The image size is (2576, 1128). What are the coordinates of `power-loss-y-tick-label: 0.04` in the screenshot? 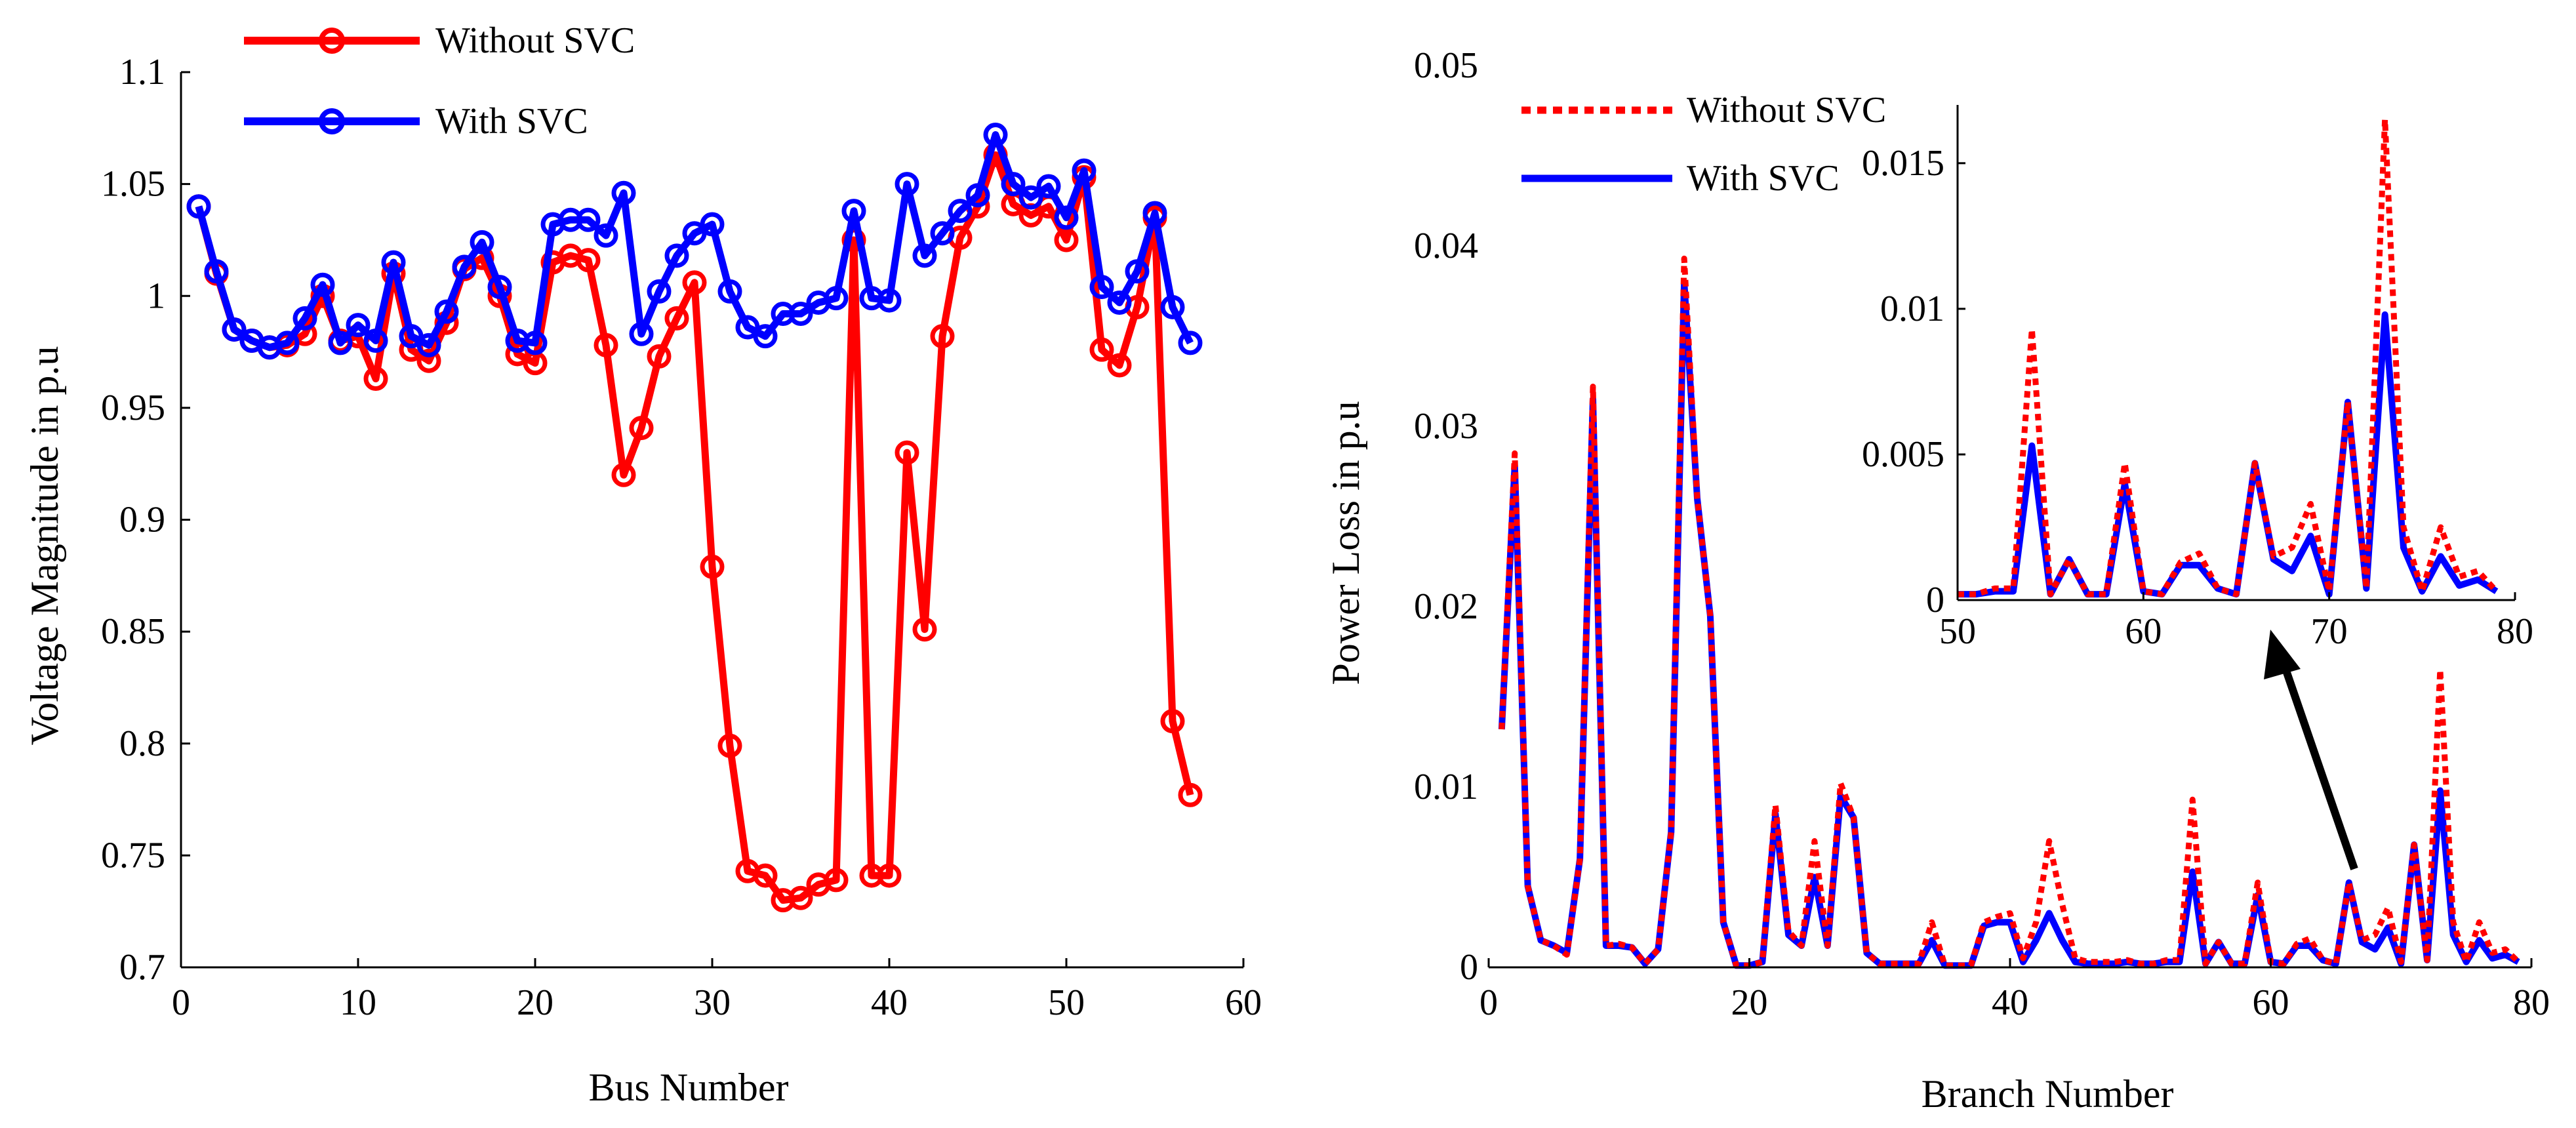 It's located at (1446, 246).